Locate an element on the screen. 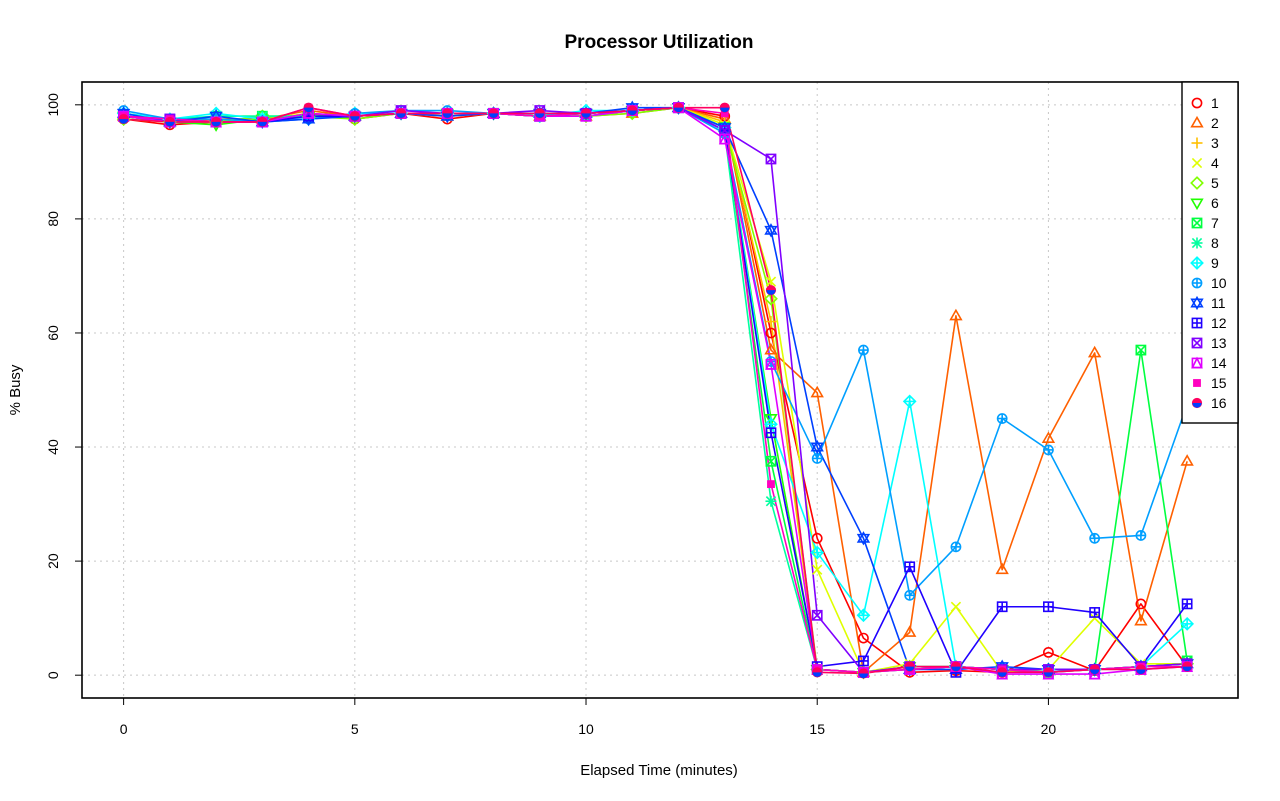 The image size is (1280, 801). x-tick-label: 10 is located at coordinates (586, 729).